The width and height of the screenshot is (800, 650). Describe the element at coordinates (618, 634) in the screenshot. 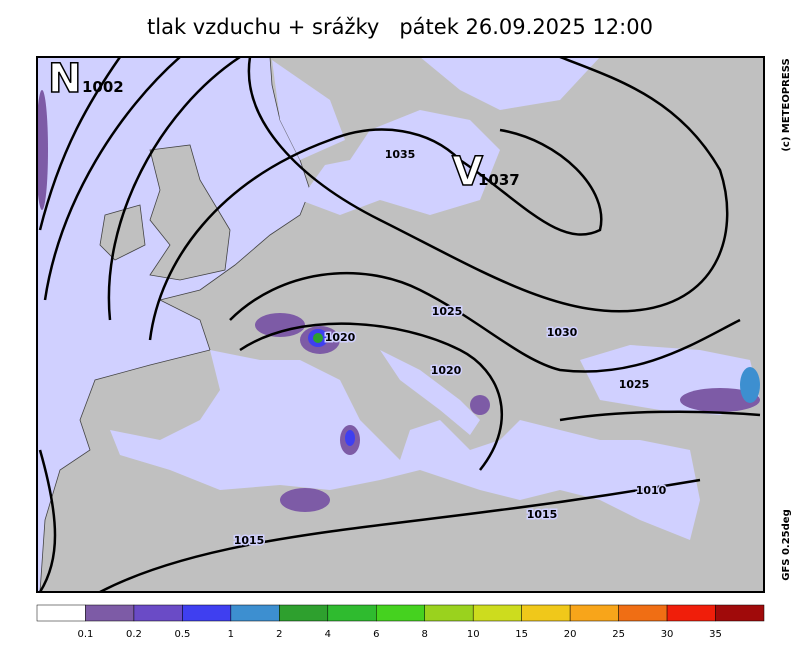

I see `legend-label: 25` at that location.